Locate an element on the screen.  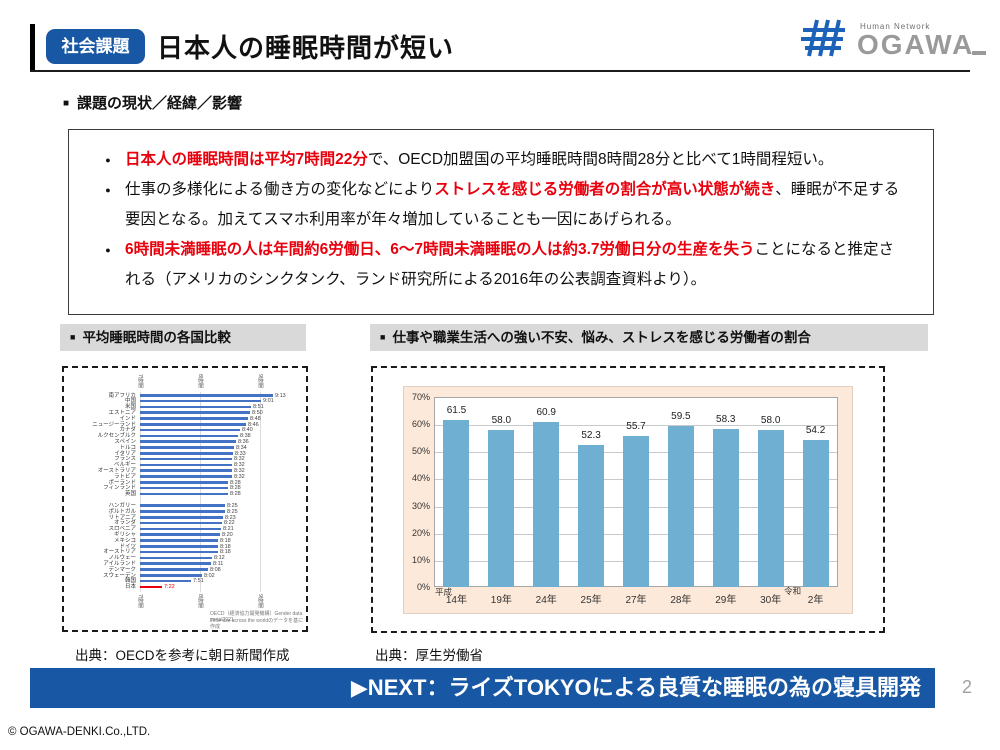
category-badge: 社会課題 is located at coordinates (95, 46).